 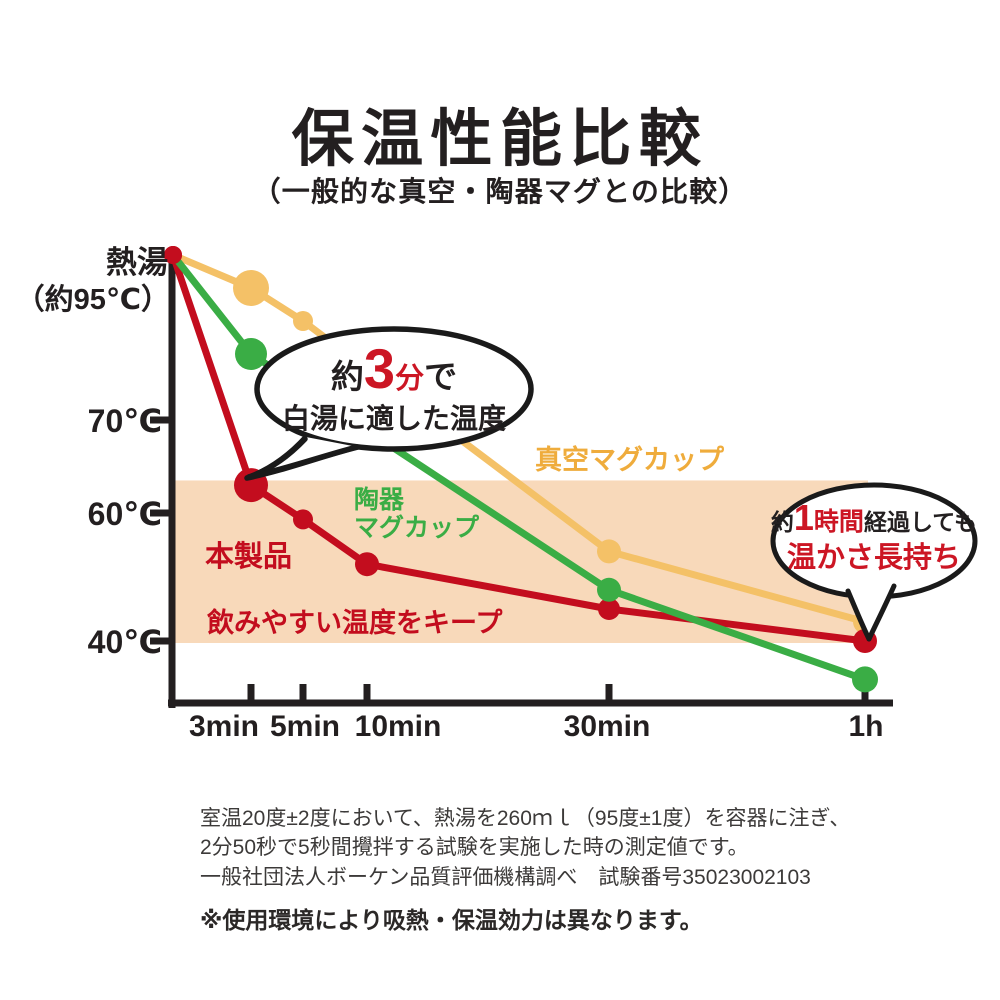 What do you see at coordinates (92, 300) in the screenshot?
I see `y-axis-top-sublabel: （約95℃）` at bounding box center [92, 300].